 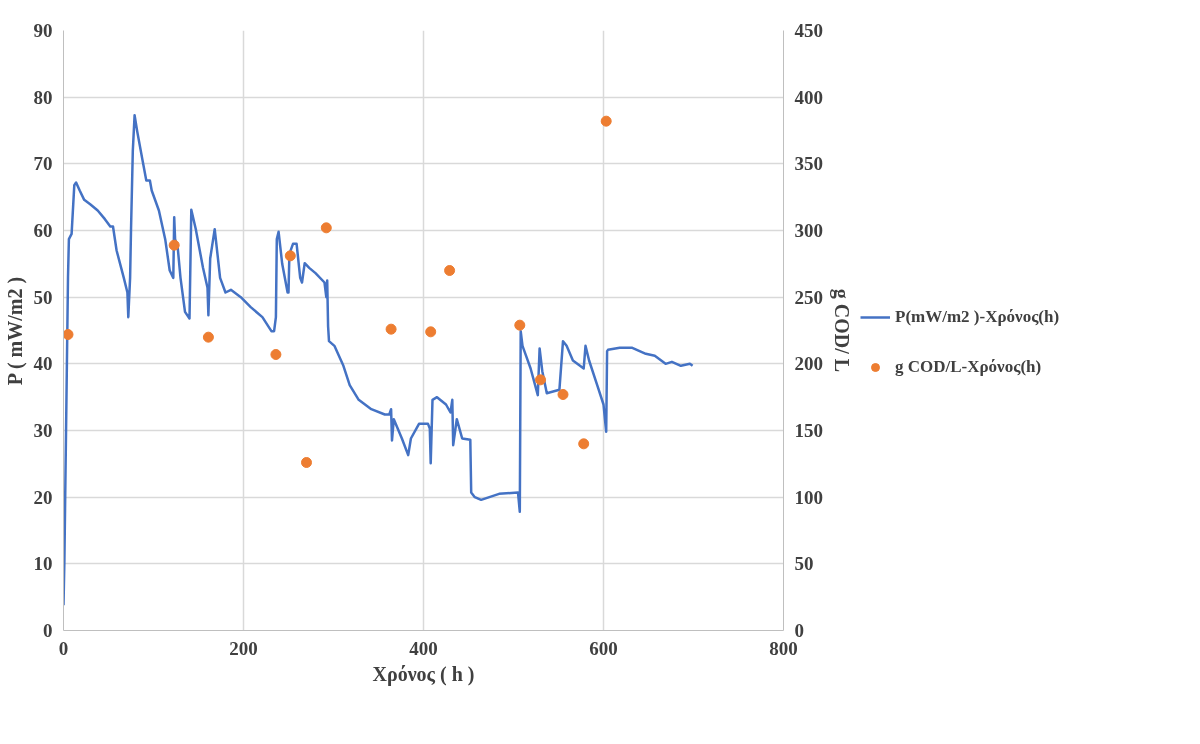 I want to click on legend-label: P(mW/m2 )-Χρόνος(h), so click(x=977, y=316).